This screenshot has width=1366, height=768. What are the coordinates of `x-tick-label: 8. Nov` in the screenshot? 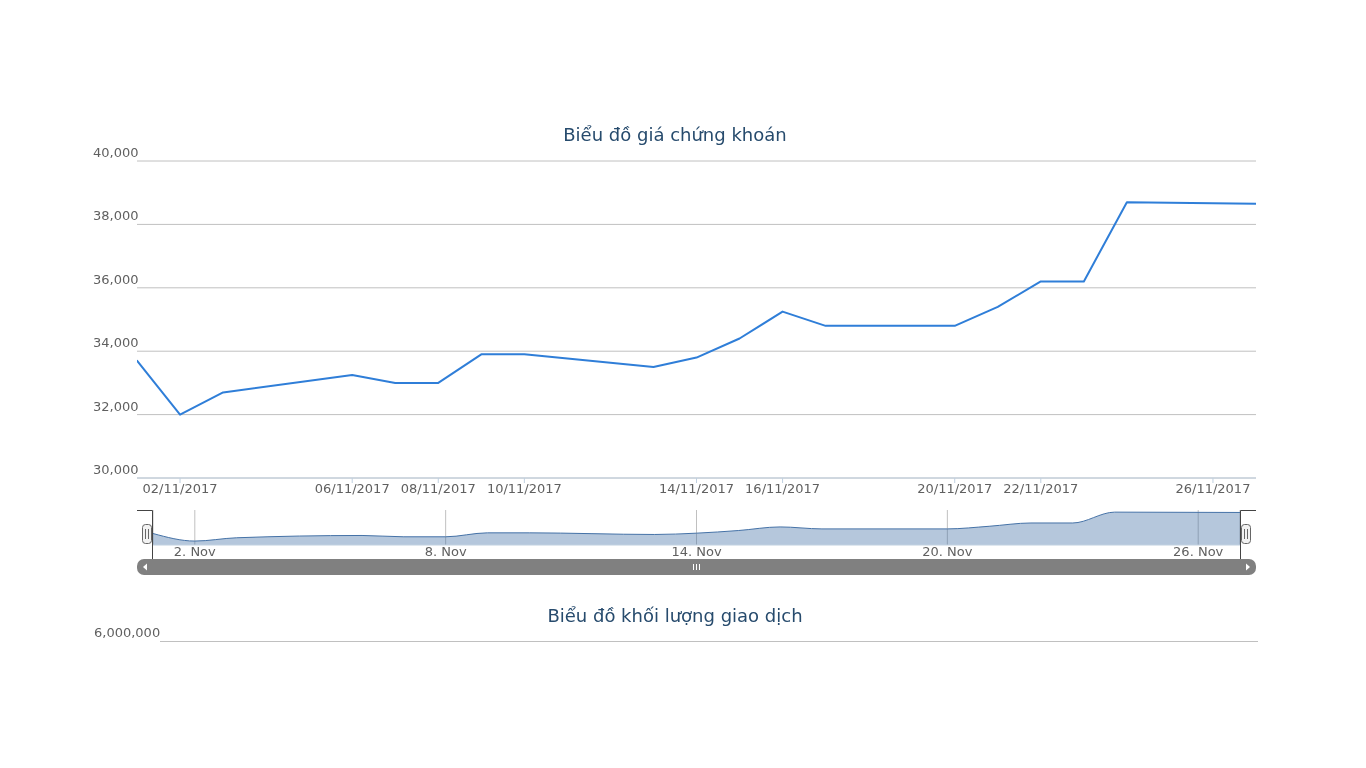 It's located at (445, 551).